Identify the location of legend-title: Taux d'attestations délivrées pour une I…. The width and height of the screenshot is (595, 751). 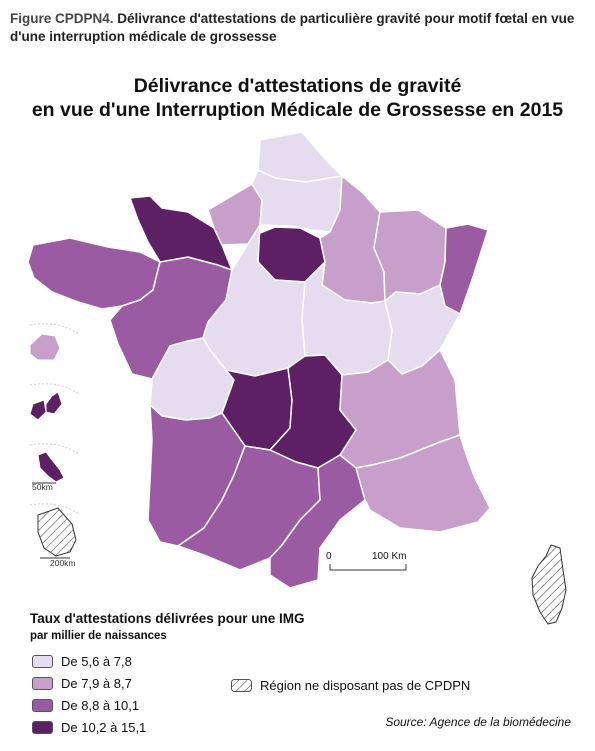
(167, 618).